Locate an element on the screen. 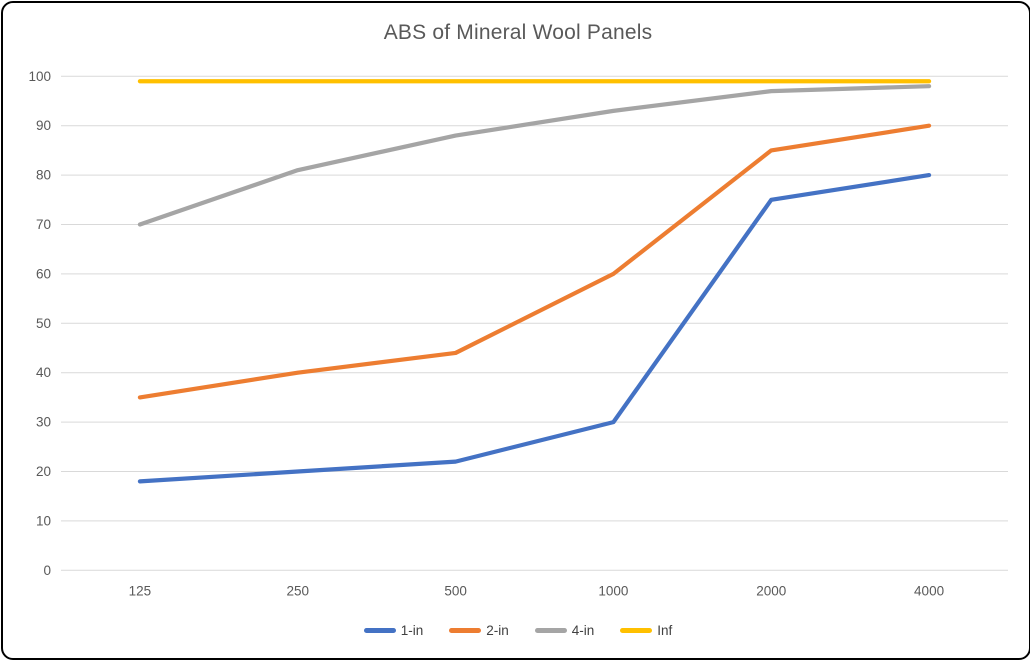  y-axis-tick-label: 30 is located at coordinates (43, 422).